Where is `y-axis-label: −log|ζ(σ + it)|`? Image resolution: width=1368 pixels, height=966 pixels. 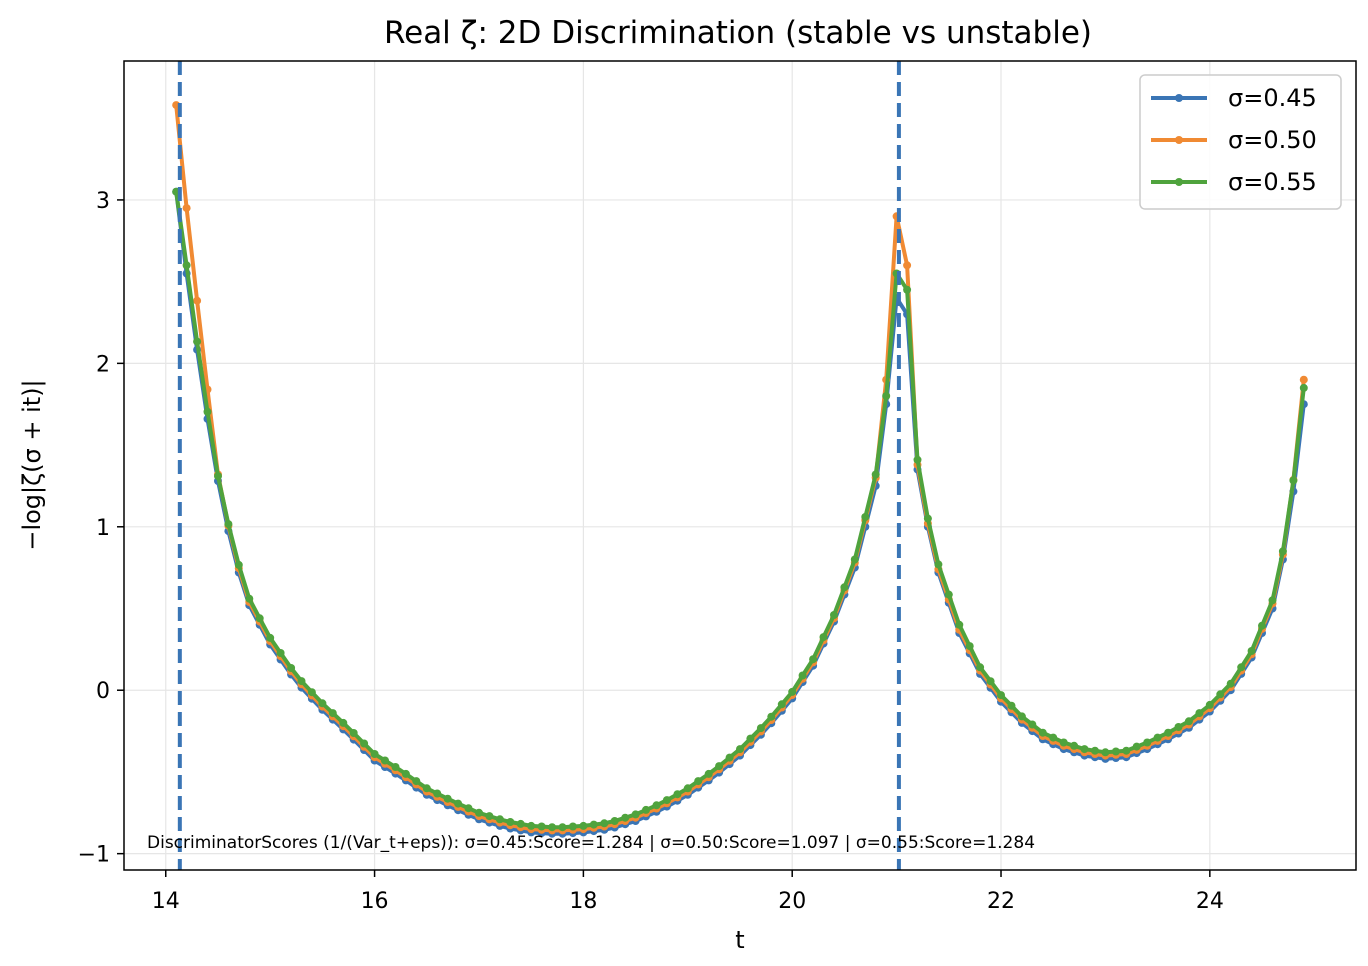 y-axis-label: −log|ζ(σ + it)| is located at coordinates (32, 464).